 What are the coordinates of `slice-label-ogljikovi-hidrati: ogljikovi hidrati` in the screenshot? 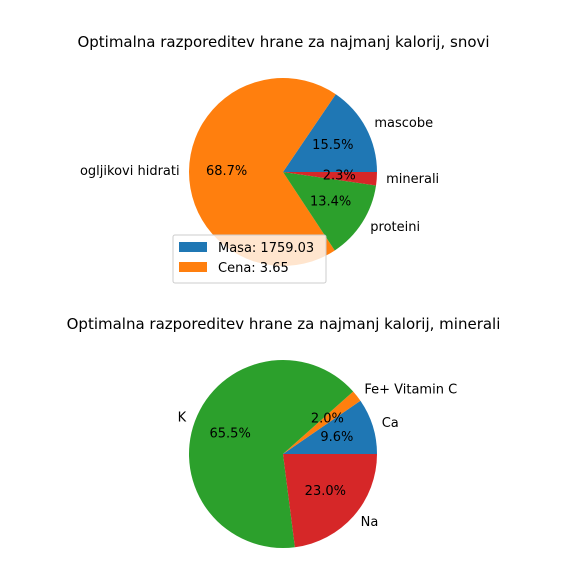 It's located at (130, 171).